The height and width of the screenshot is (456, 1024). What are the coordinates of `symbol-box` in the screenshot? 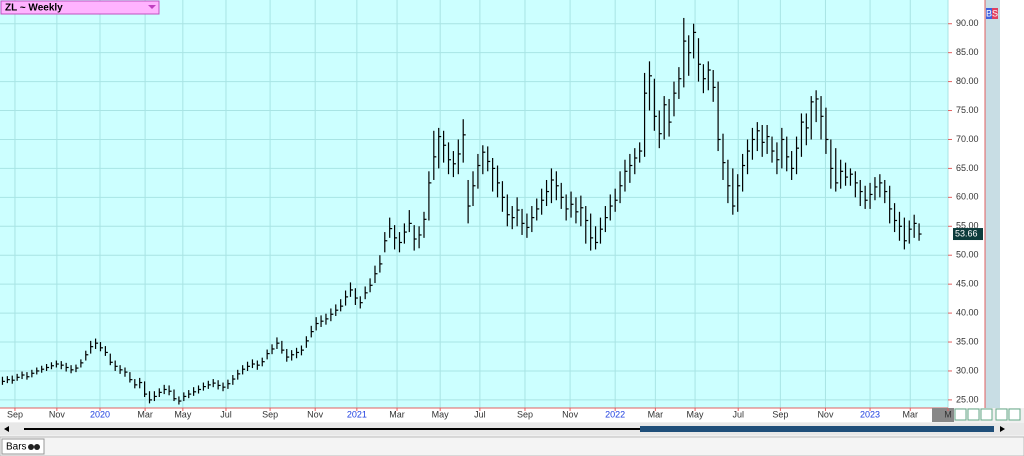 It's located at (80, 7).